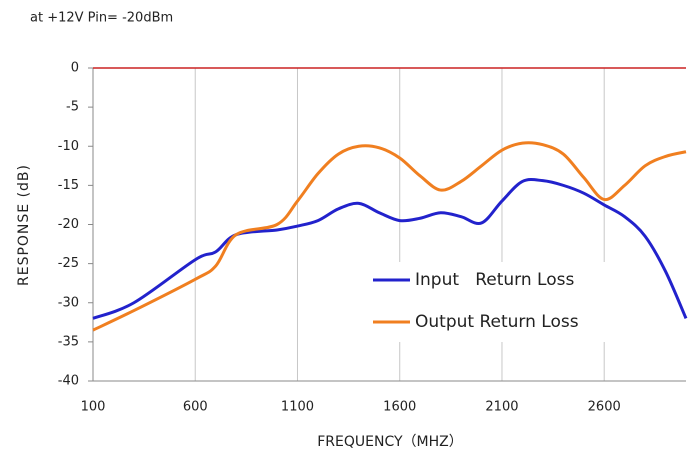  Describe the element at coordinates (497, 322) in the screenshot. I see `legend-label: Output Return Loss` at that location.